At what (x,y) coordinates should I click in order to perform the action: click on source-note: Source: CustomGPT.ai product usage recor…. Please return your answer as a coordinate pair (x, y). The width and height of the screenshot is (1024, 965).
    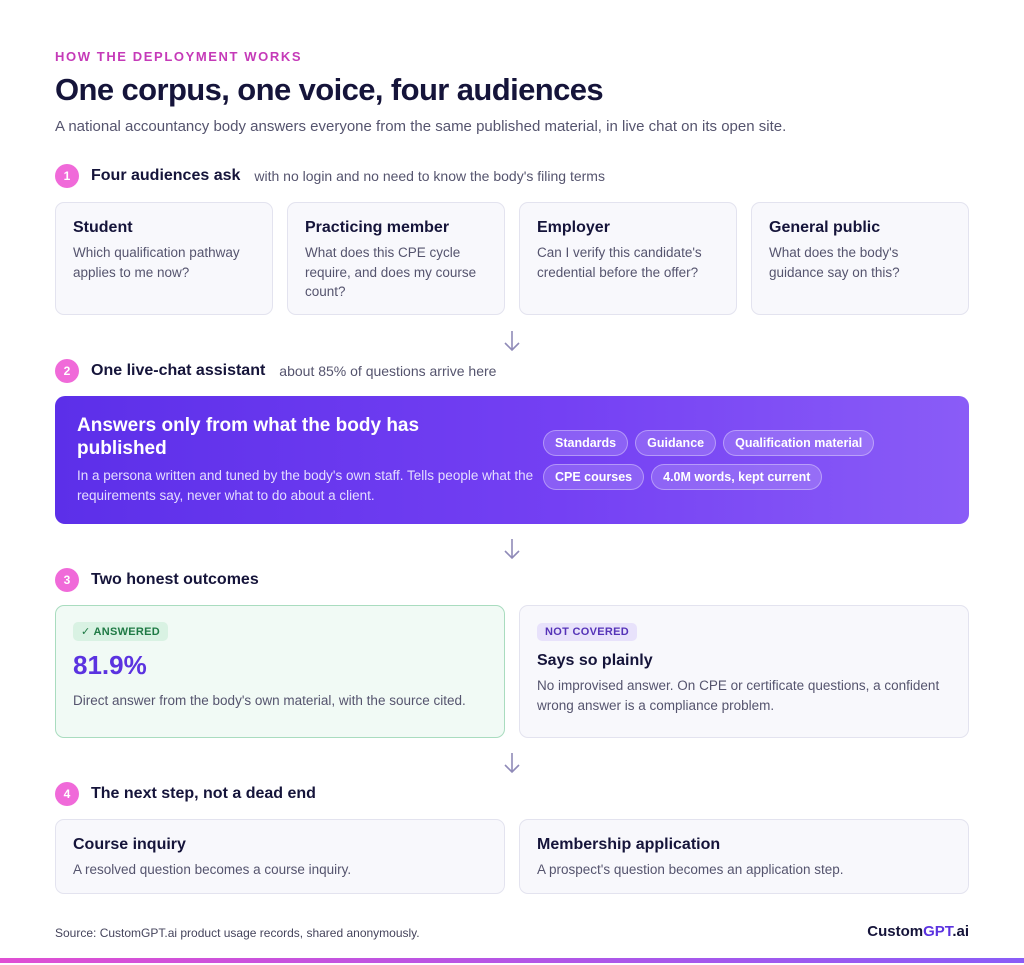
    Looking at the image, I should click on (237, 933).